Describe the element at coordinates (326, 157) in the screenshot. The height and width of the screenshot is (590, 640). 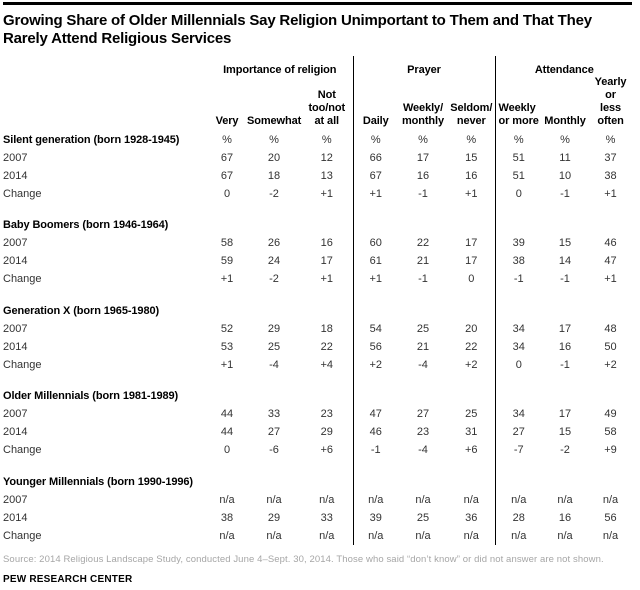
I see `value-cell: 12` at that location.